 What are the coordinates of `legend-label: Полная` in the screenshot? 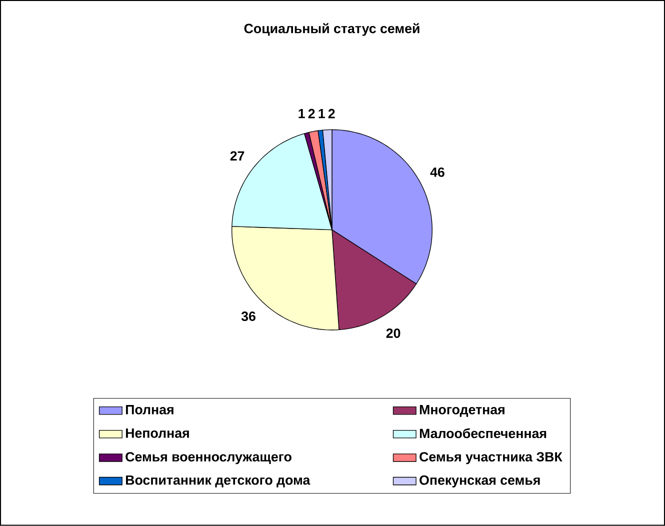 It's located at (150, 409).